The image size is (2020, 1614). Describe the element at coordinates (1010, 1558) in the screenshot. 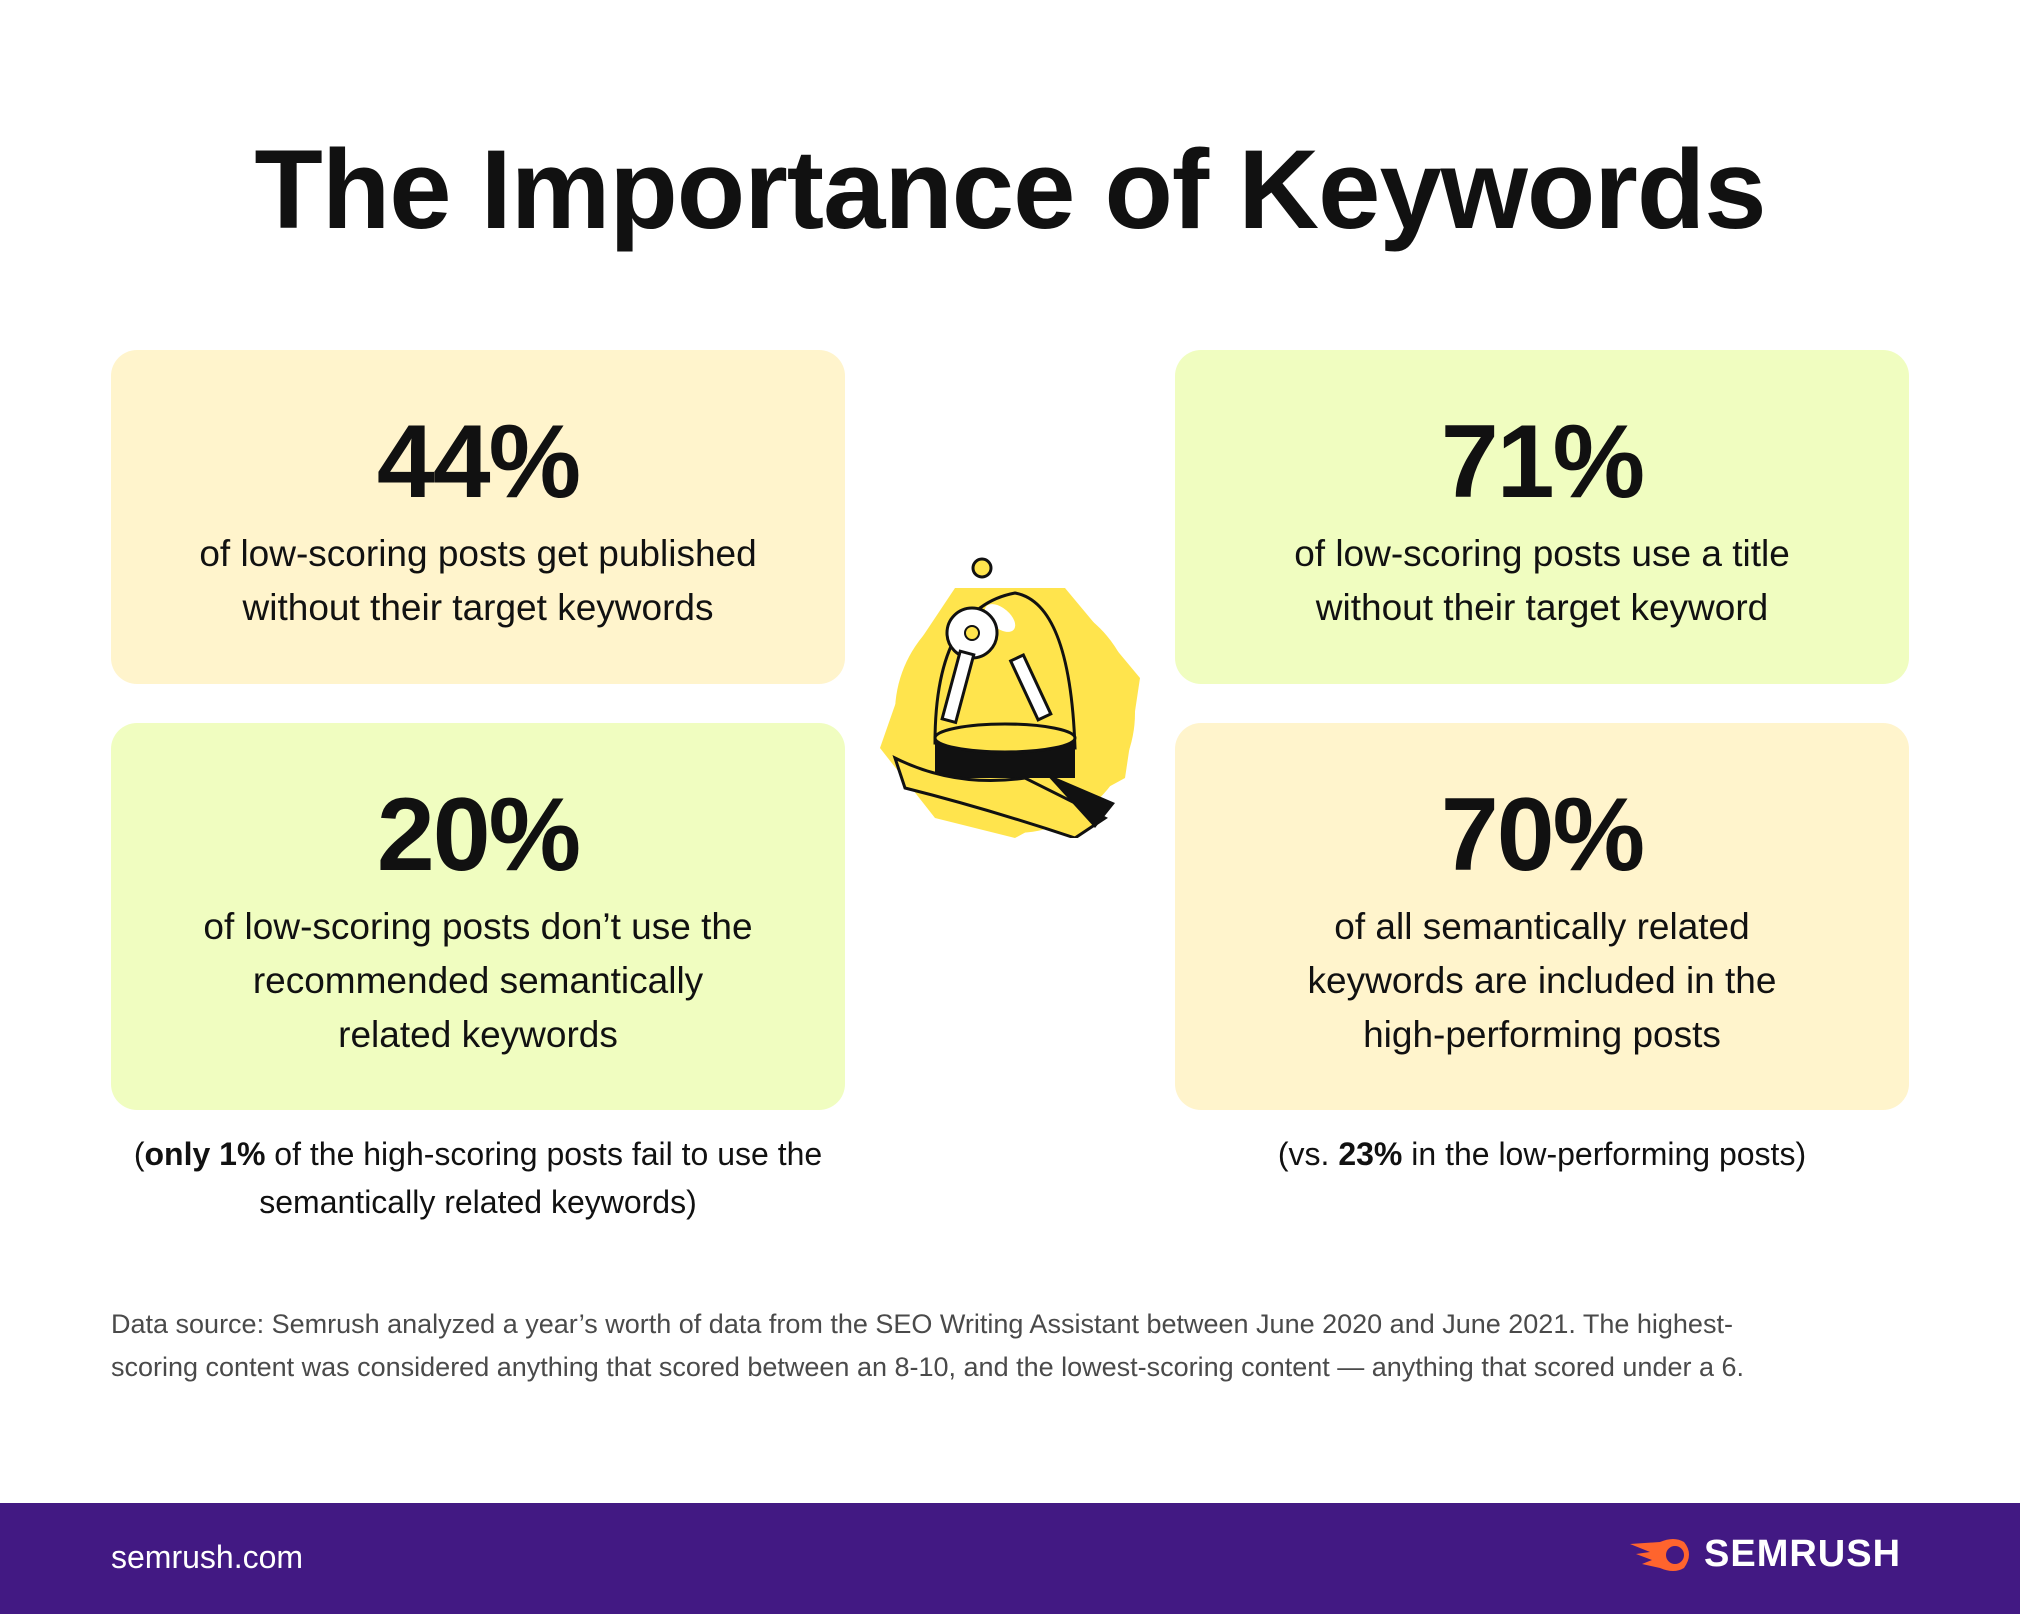

I see `footer: semrush.com SEMRUSH` at that location.